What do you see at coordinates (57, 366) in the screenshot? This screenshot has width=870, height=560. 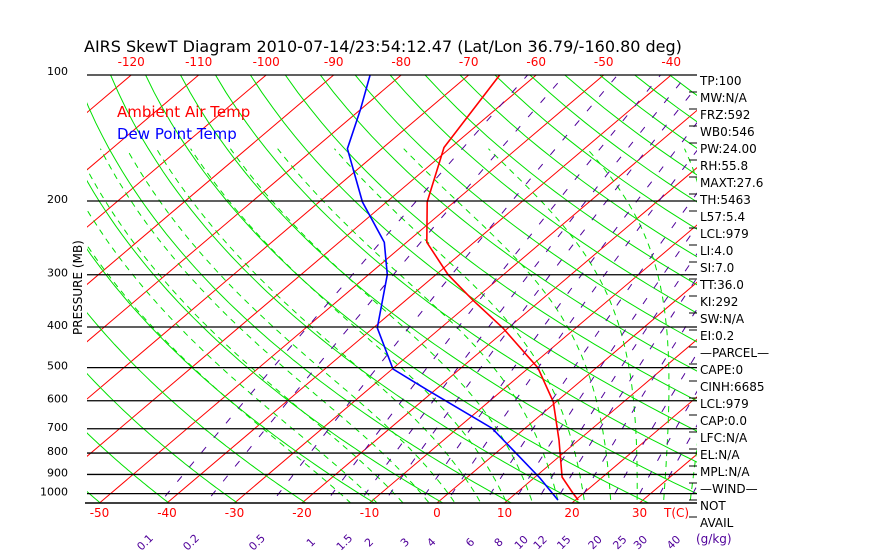 I see `pressure-tick-label: 500` at bounding box center [57, 366].